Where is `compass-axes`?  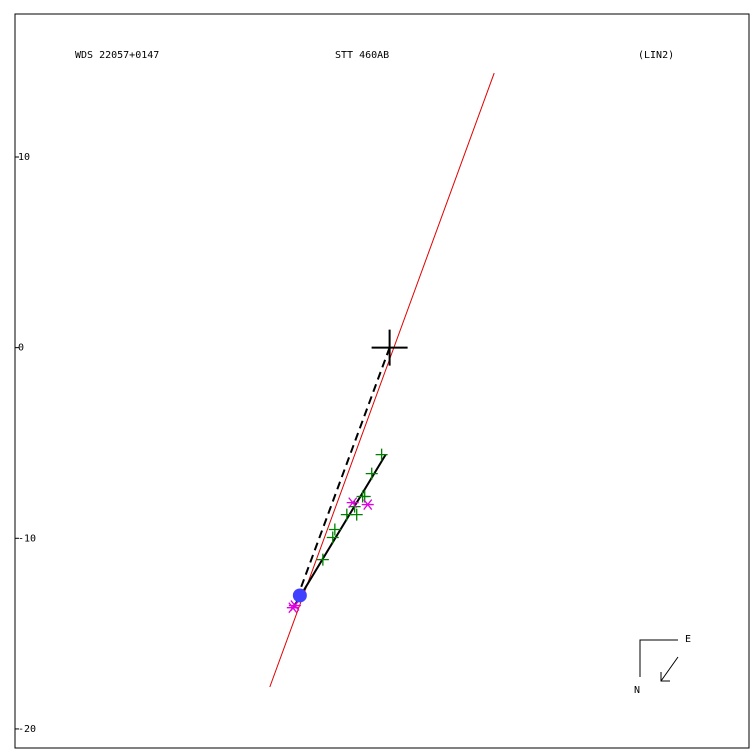
compass-axes is located at coordinates (658, 658).